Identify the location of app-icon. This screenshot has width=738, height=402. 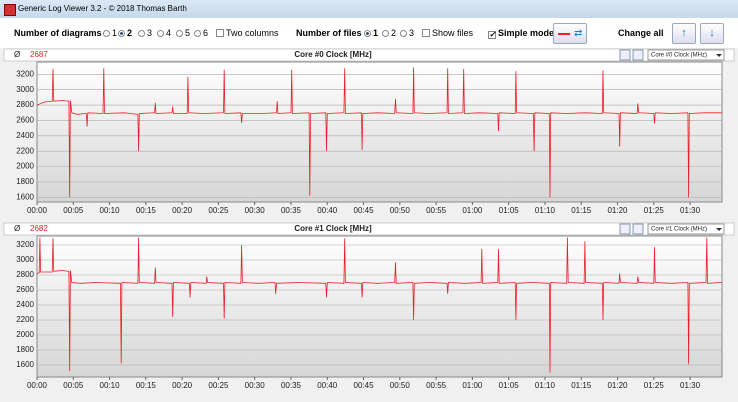
(10, 10).